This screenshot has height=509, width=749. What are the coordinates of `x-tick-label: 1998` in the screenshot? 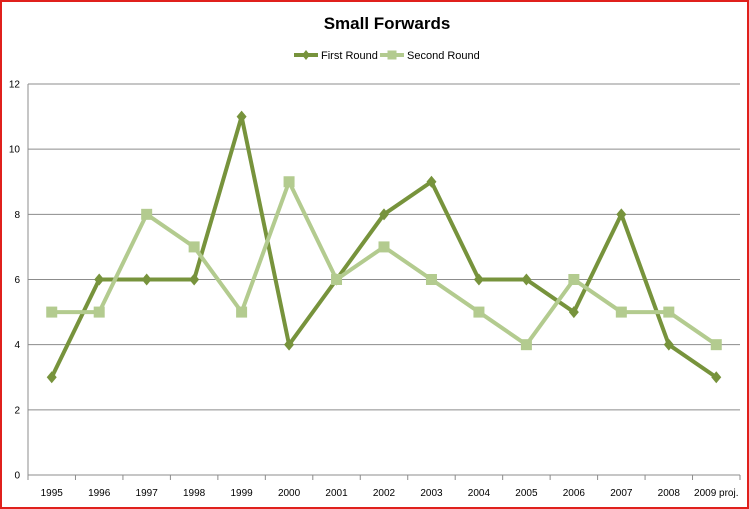 It's located at (194, 493).